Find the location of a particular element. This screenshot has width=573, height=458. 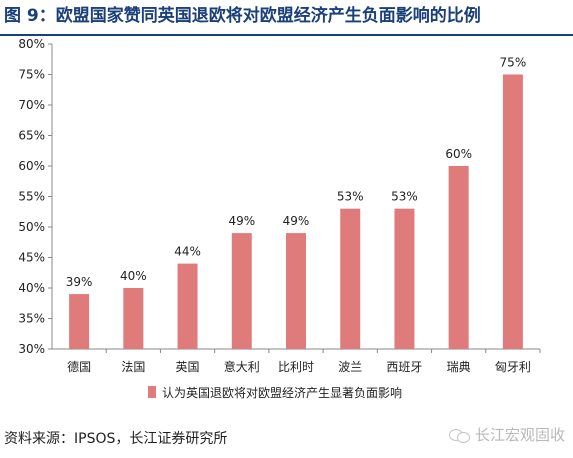

x-tick-label: 英国 is located at coordinates (188, 367).